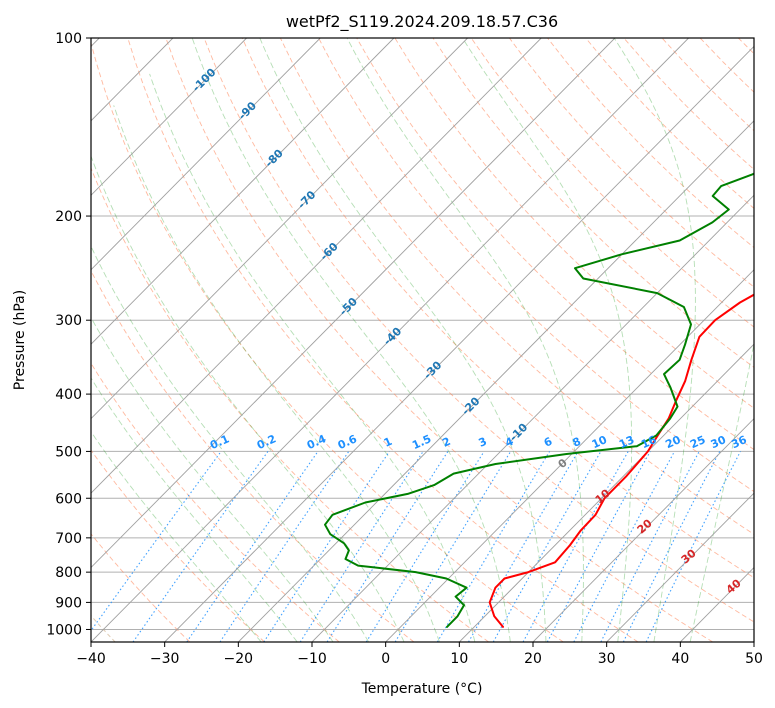 This screenshot has width=775, height=708. I want to click on y-tick-label: 800, so click(68, 573).